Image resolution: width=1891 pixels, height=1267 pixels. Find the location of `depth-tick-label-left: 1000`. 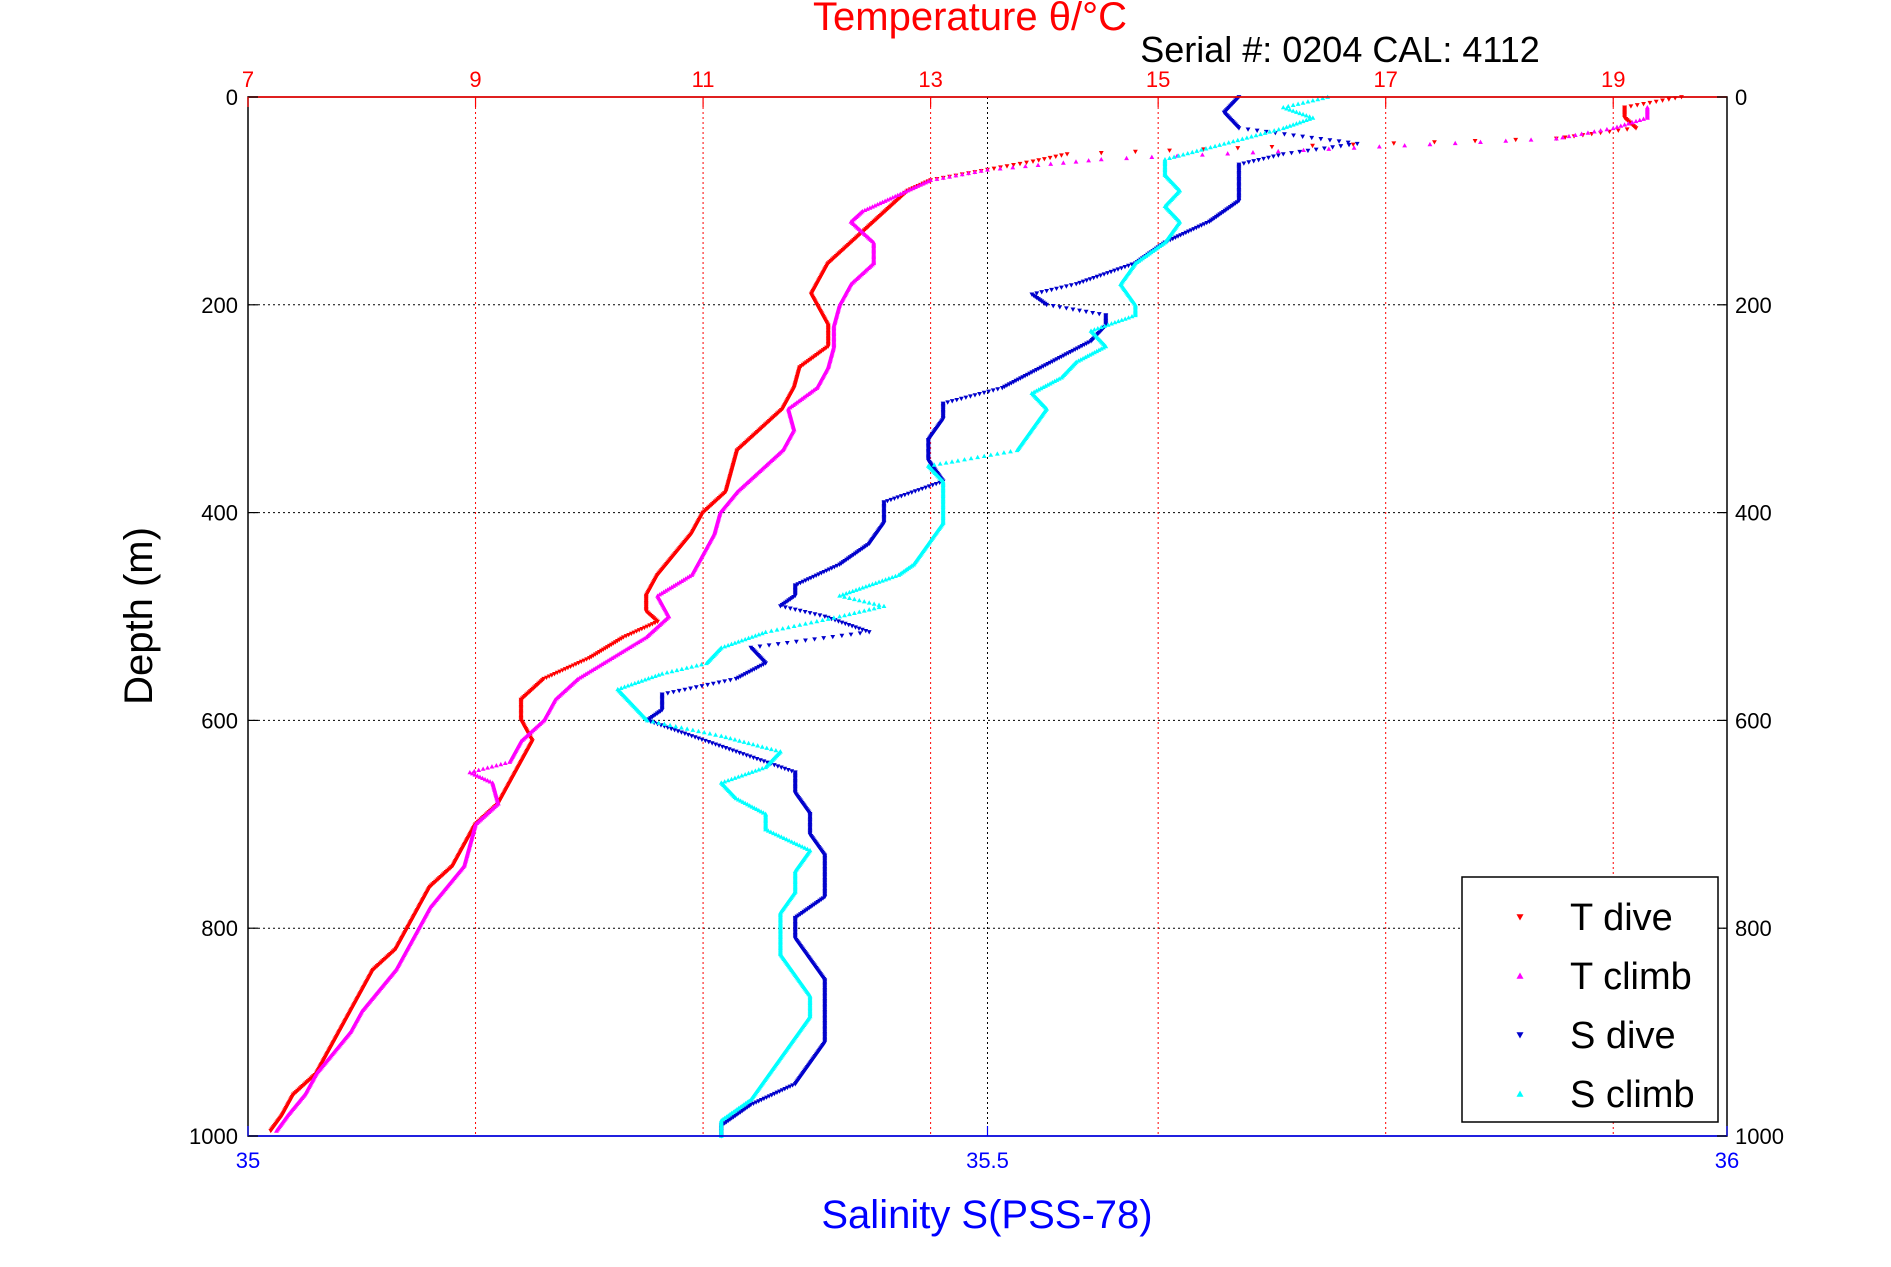

depth-tick-label-left: 1000 is located at coordinates (213, 1136).